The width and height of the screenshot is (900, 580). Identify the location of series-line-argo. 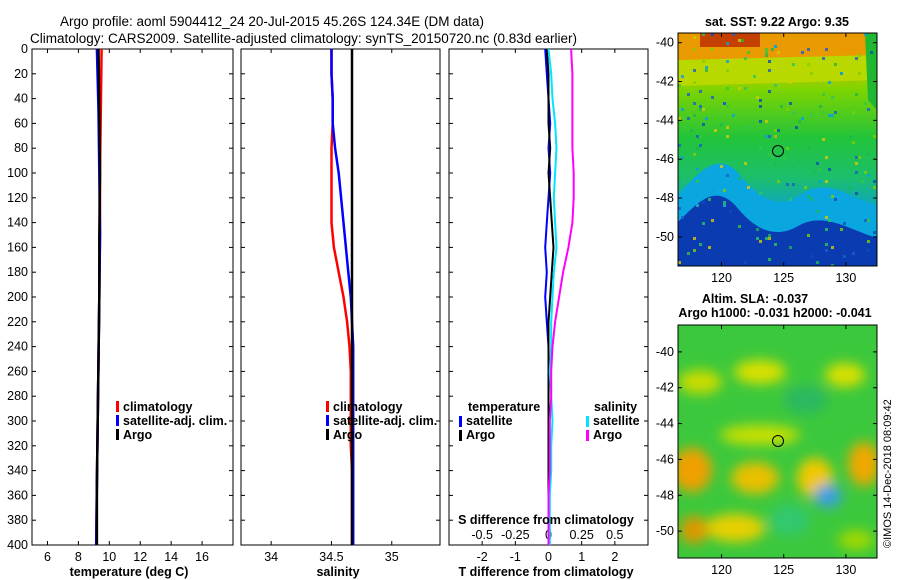
(98, 296).